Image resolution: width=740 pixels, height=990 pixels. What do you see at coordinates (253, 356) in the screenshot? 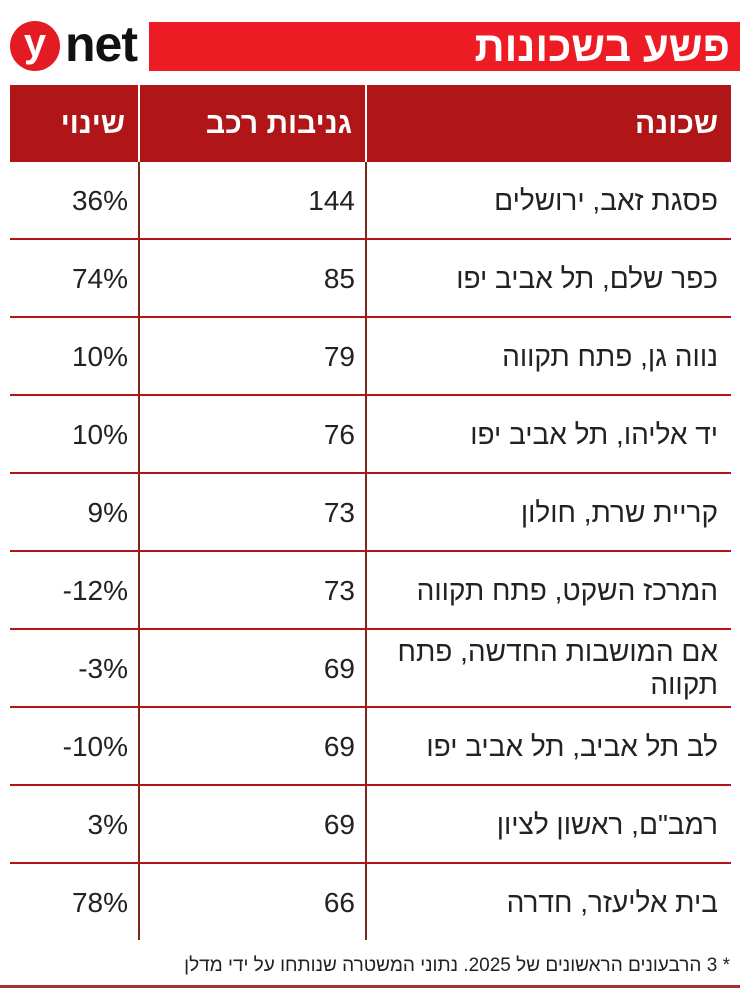
I see `cell-car-thefts: 79` at bounding box center [253, 356].